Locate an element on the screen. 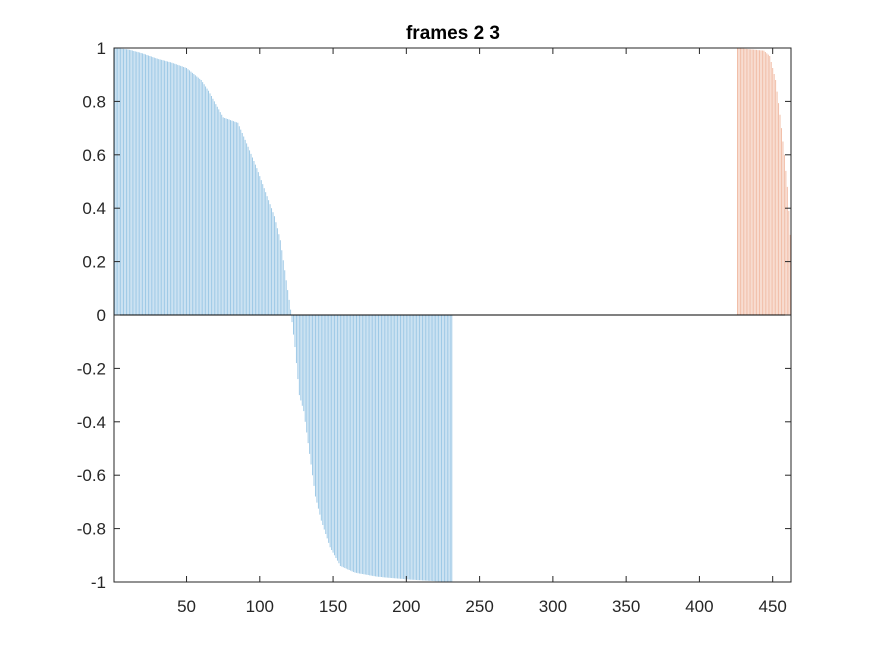 This screenshot has width=875, height=656. y-tick-label: -0.2 is located at coordinates (91, 368).